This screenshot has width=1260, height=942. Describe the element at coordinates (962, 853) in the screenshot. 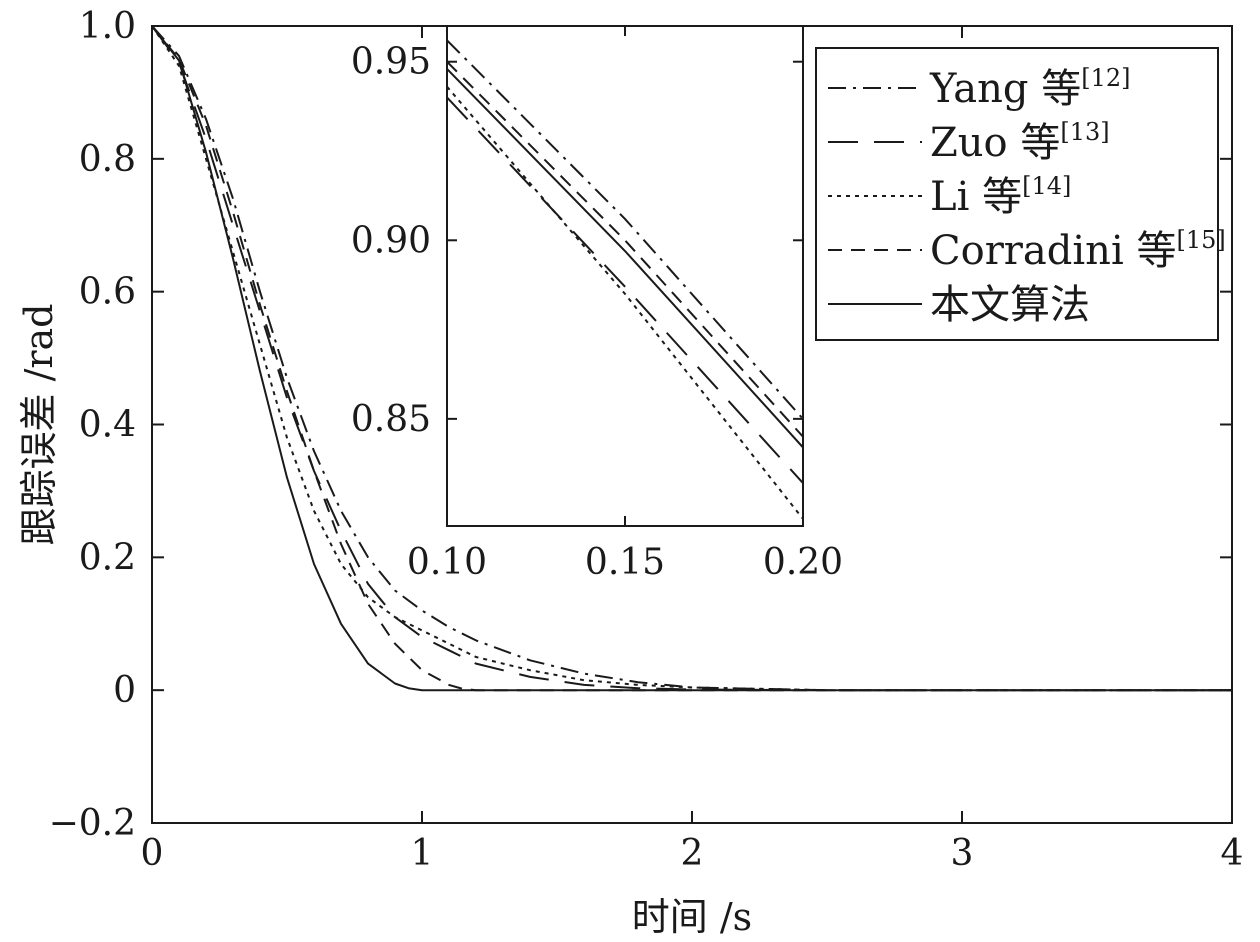

I see `x-tick-label: 3` at that location.